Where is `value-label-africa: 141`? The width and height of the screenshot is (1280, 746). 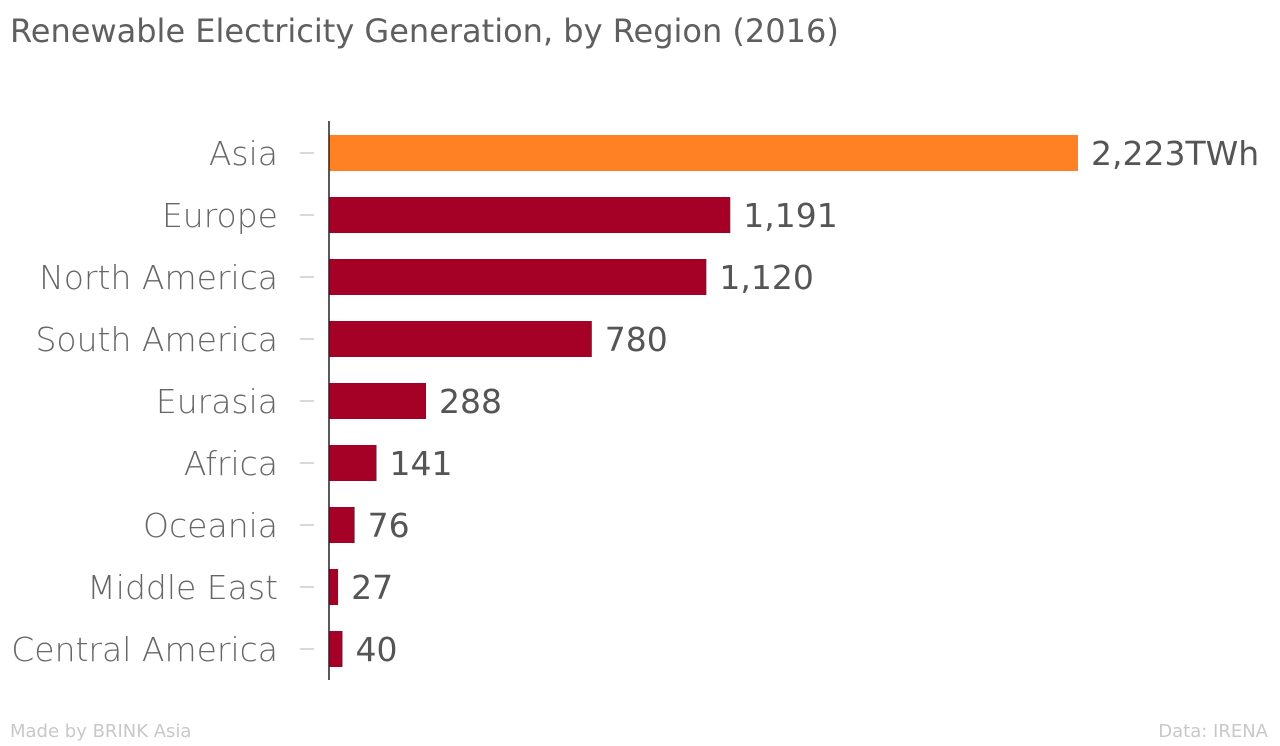
value-label-africa: 141 is located at coordinates (421, 463).